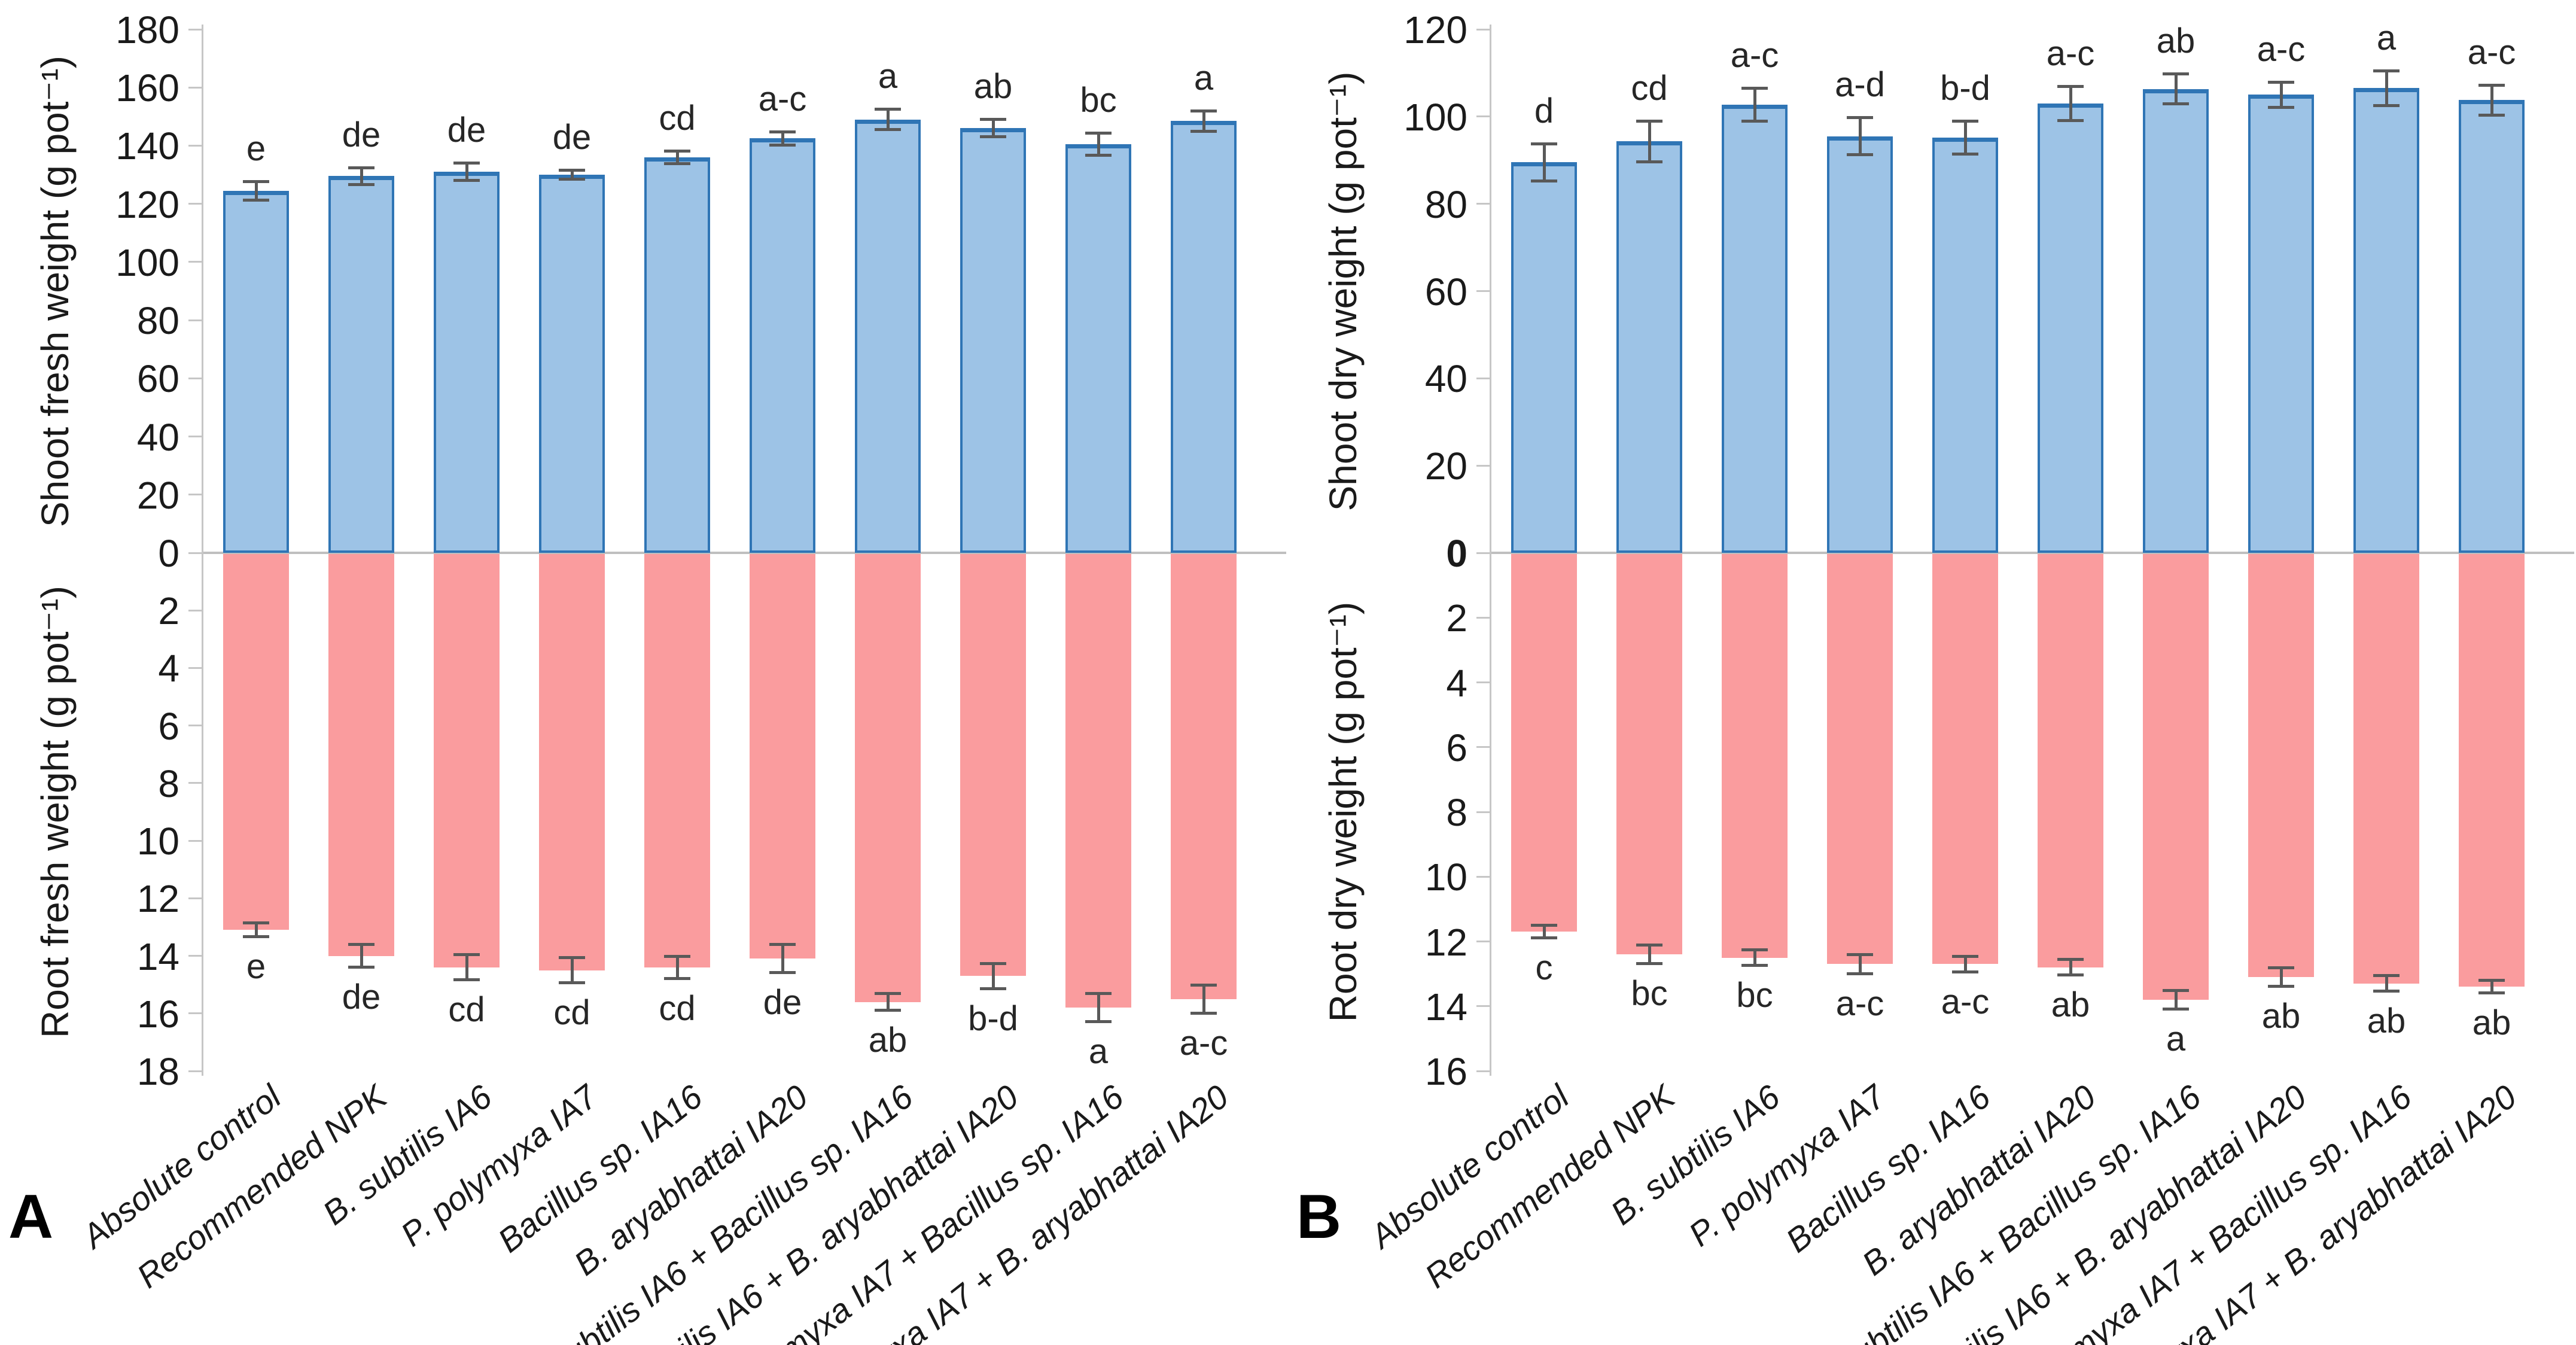 The image size is (2576, 1345). Describe the element at coordinates (1445, 1007) in the screenshot. I see `y-tick-label: 14` at that location.